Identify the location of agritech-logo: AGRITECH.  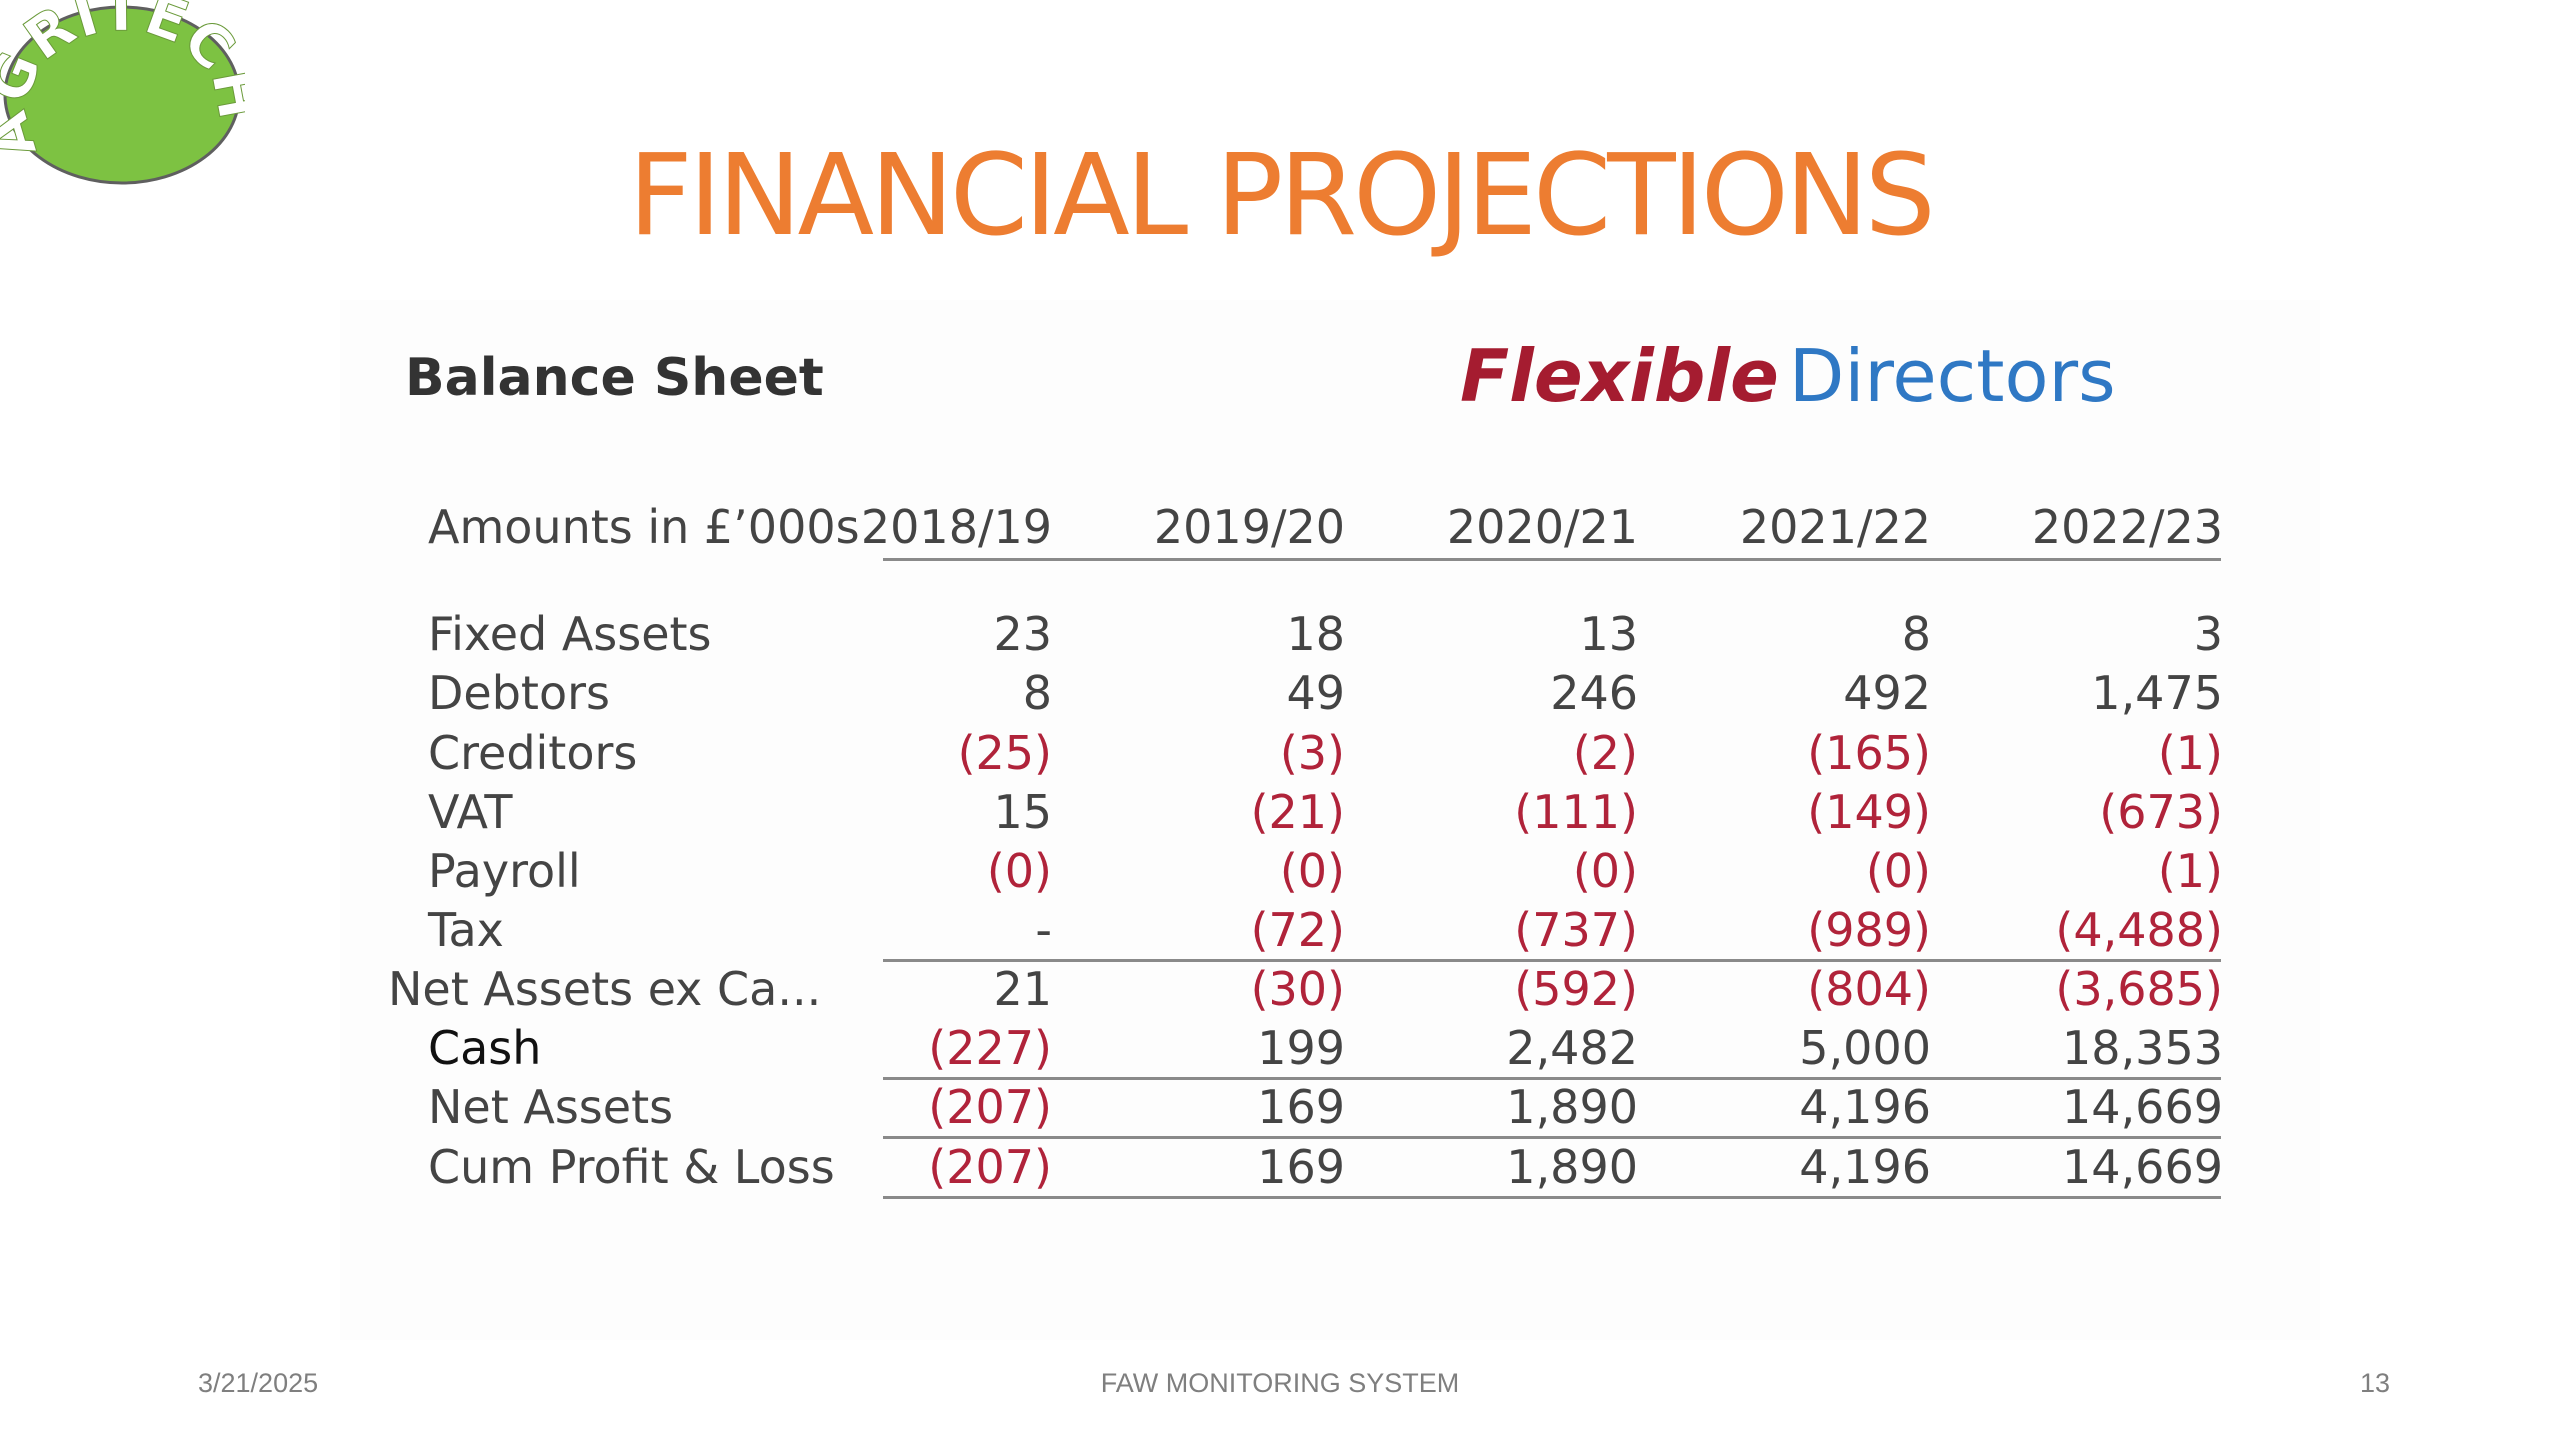
(122, 92).